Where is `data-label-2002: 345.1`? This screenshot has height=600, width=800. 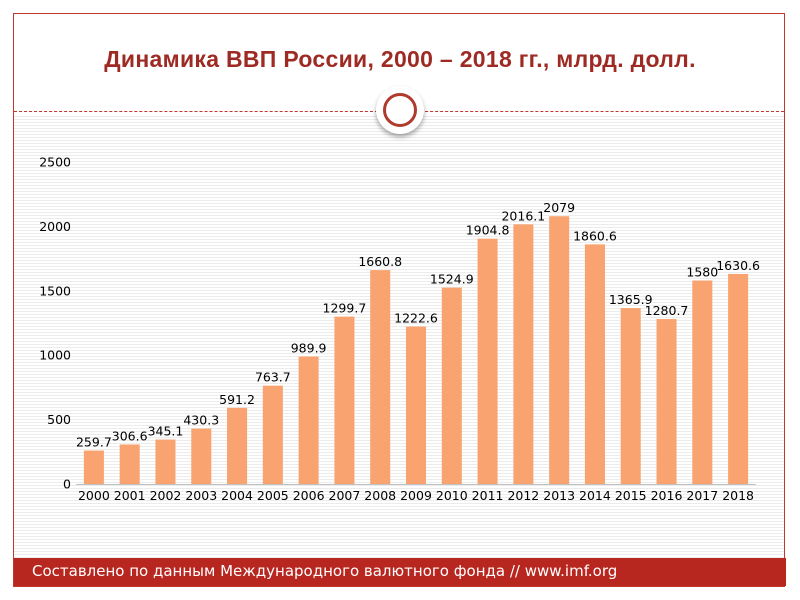
data-label-2002: 345.1 is located at coordinates (166, 431).